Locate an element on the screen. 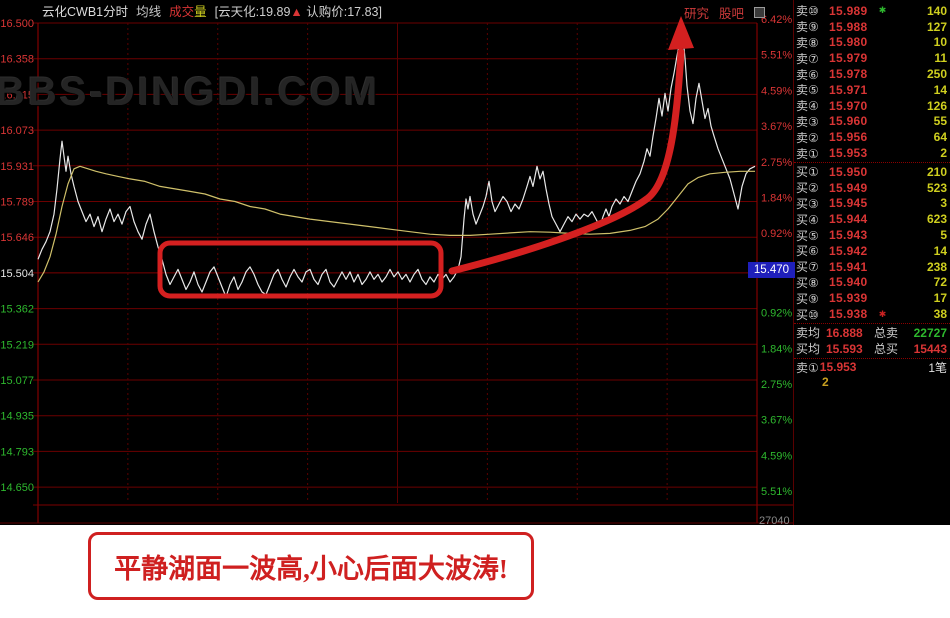 This screenshot has width=950, height=618. ask-level-label: 卖④ is located at coordinates (807, 106).